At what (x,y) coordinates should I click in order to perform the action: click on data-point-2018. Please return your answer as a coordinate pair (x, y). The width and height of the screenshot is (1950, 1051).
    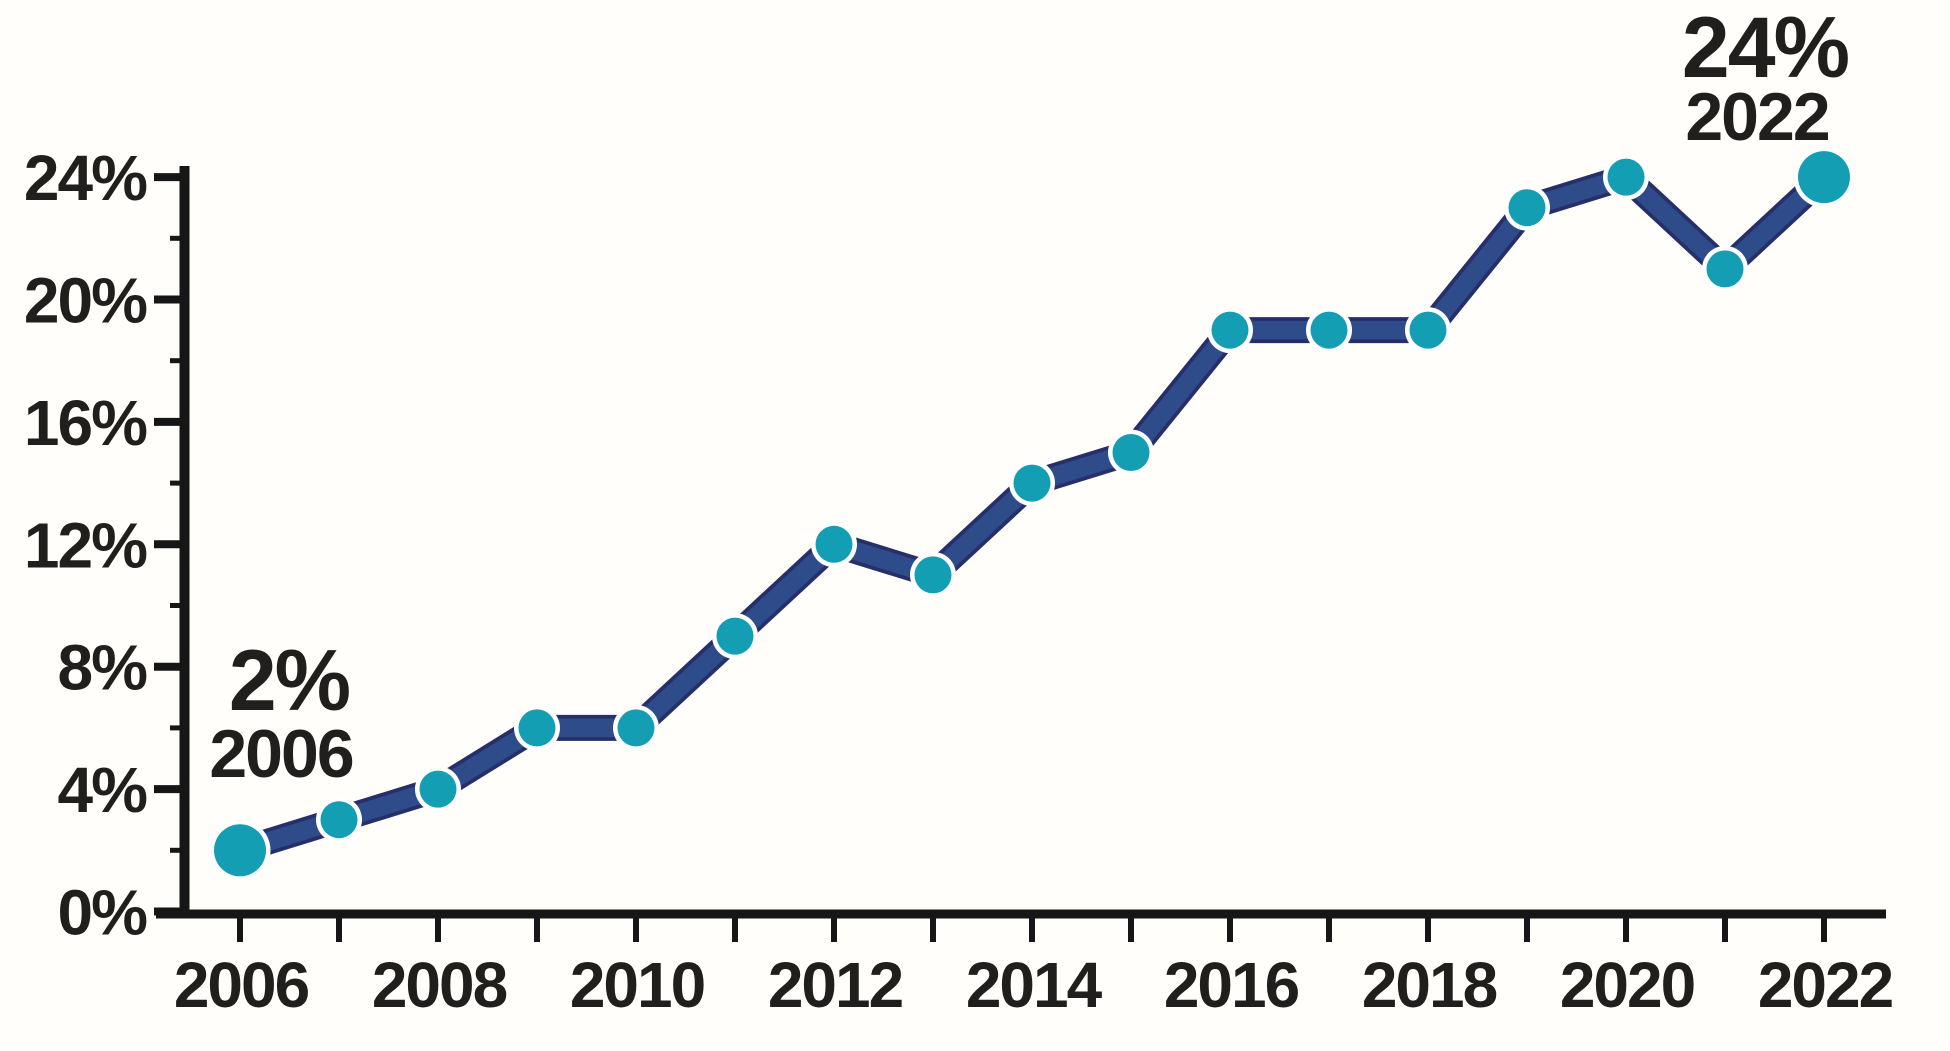
    Looking at the image, I should click on (1428, 330).